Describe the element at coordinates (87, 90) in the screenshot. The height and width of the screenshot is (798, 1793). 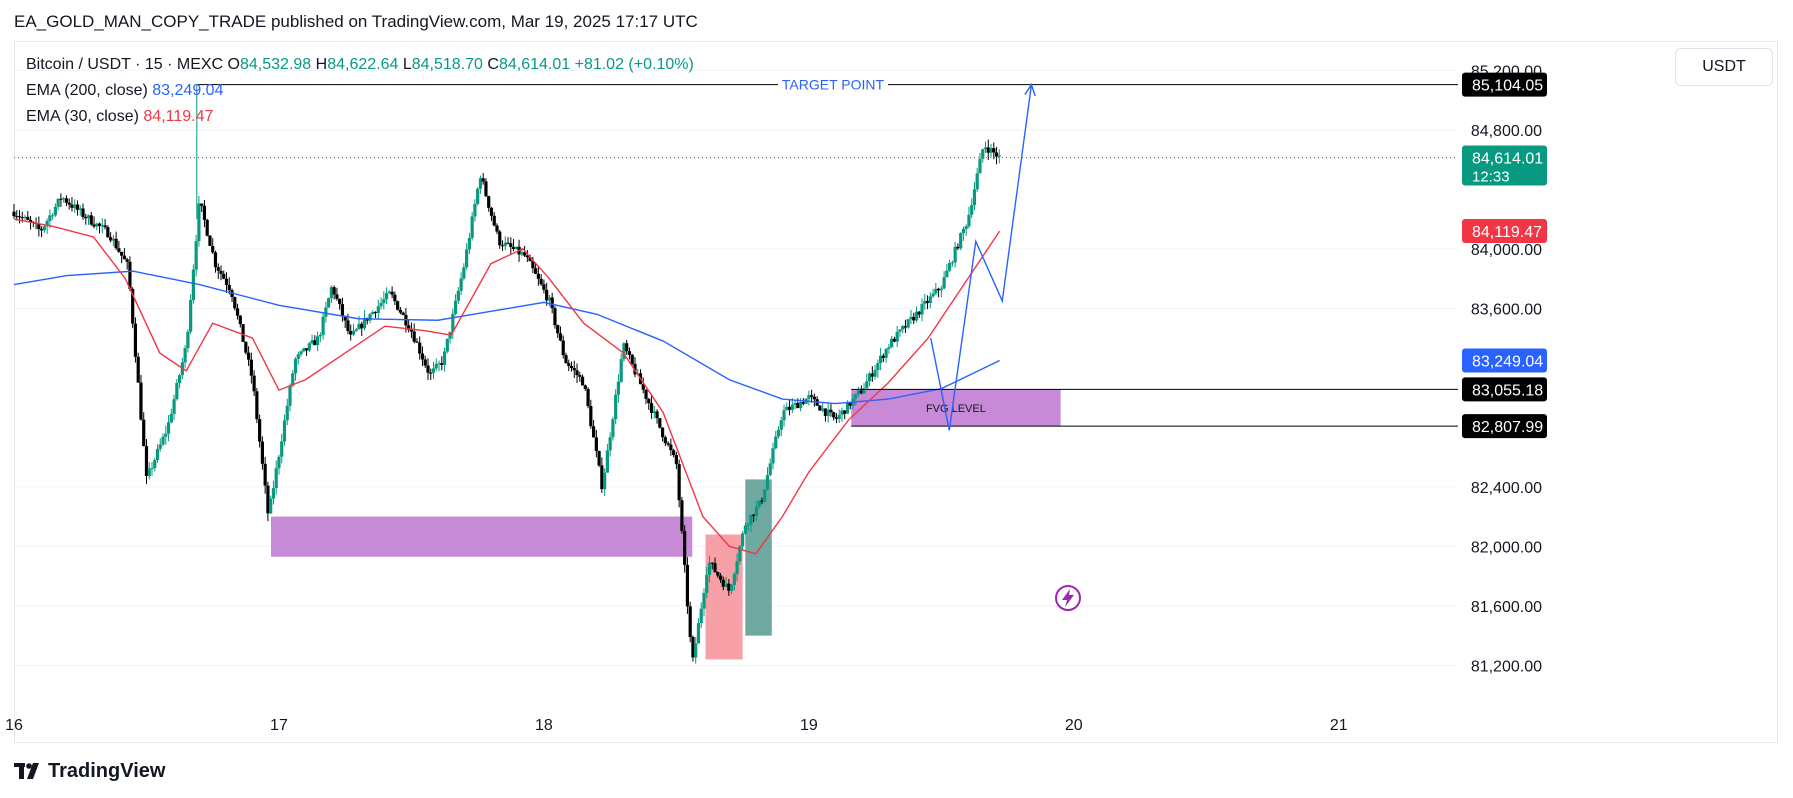
I see `legend-ema200-label: EMA (200, close)` at that location.